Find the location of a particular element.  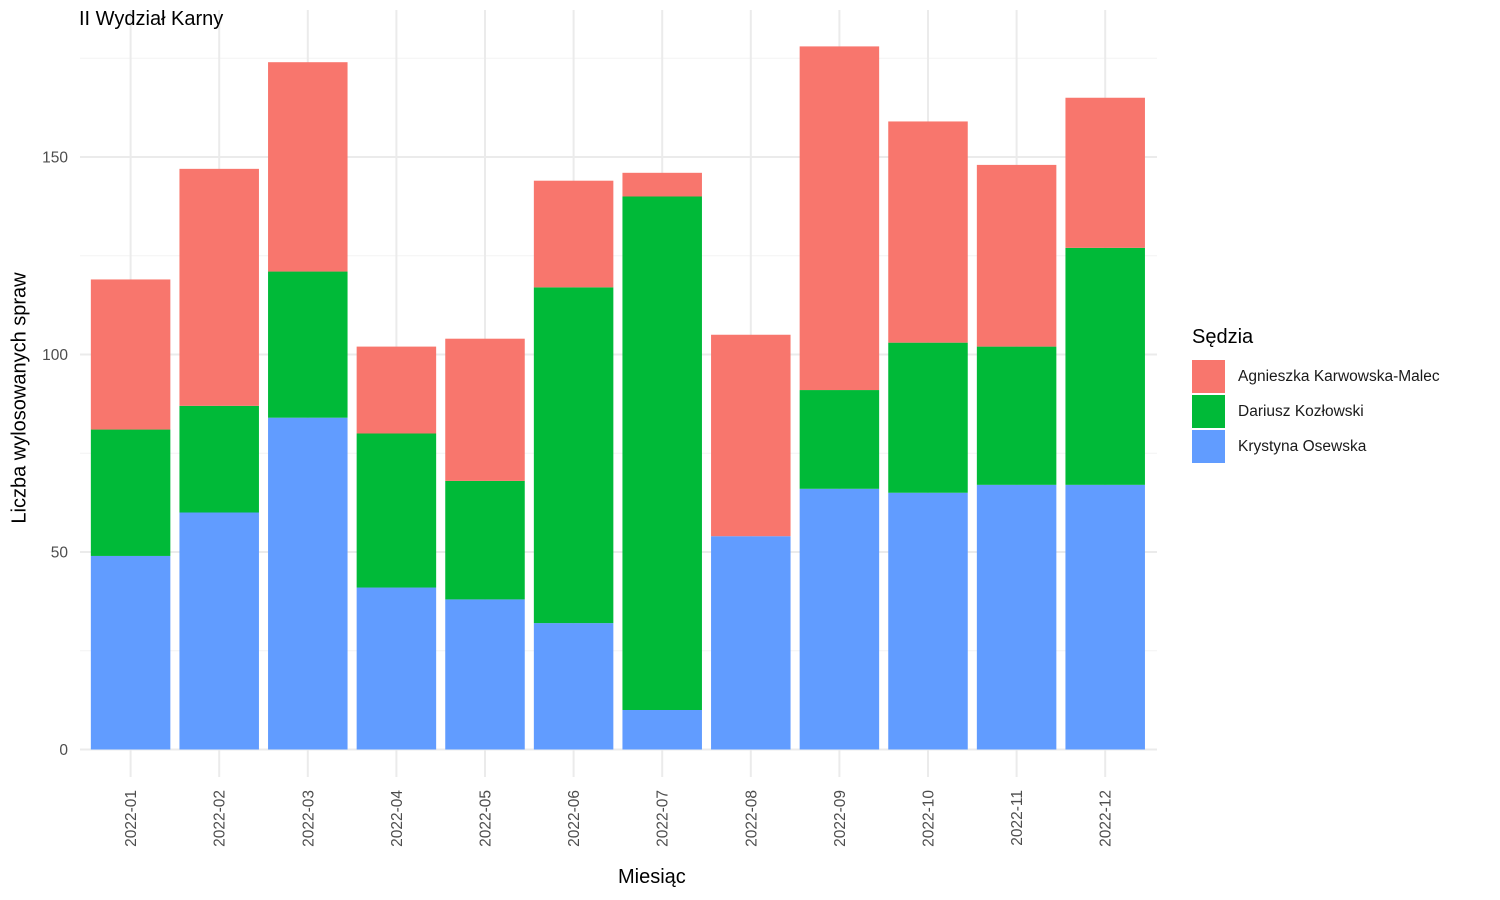

y-tick-label: 150 is located at coordinates (55, 158).